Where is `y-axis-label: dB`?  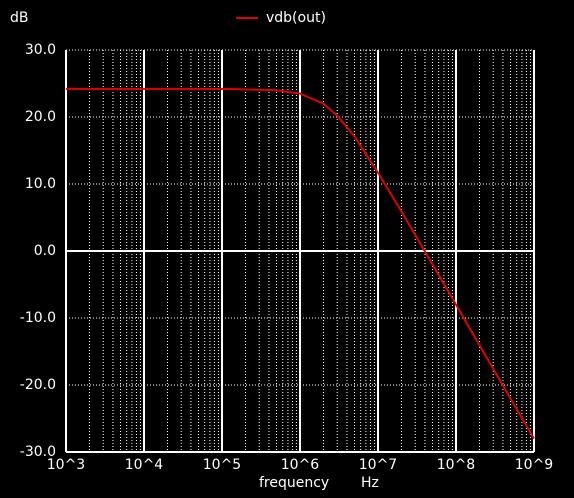
y-axis-label: dB is located at coordinates (19, 18).